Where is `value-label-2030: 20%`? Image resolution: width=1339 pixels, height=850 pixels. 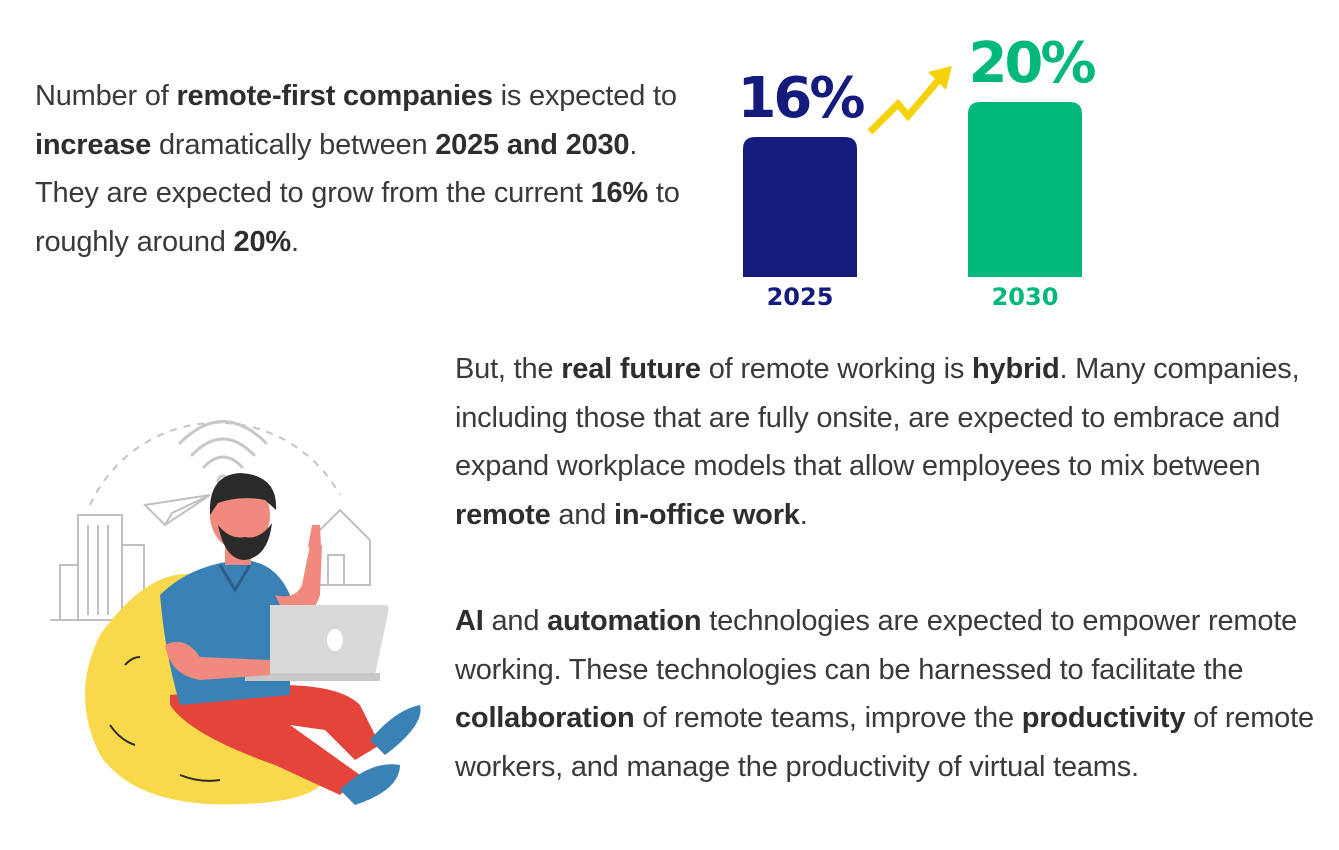
value-label-2030: 20% is located at coordinates (1031, 63).